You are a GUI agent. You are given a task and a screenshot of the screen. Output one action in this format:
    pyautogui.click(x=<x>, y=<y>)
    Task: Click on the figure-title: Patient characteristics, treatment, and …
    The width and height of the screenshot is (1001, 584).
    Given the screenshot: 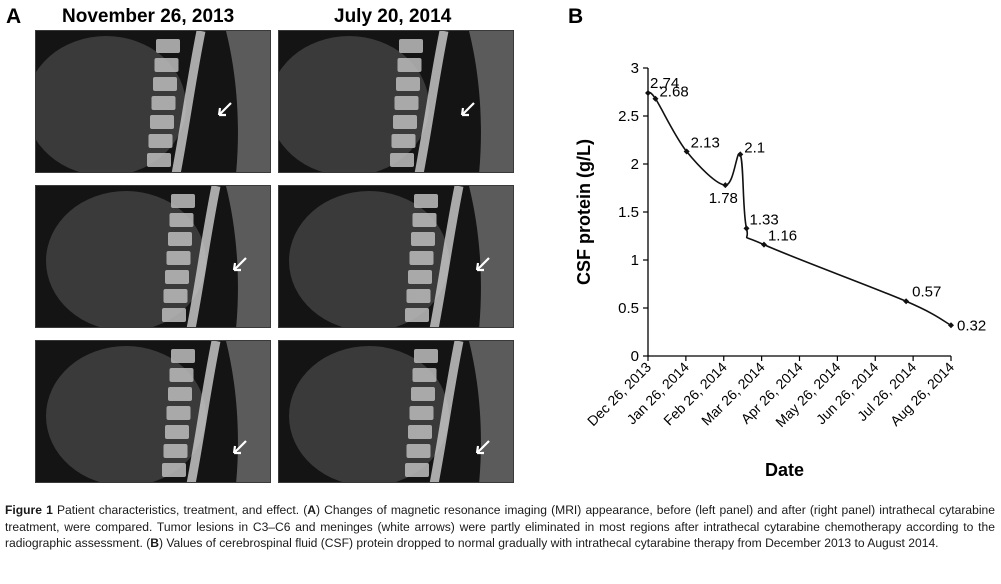 What is the action you would take?
    pyautogui.click(x=178, y=510)
    